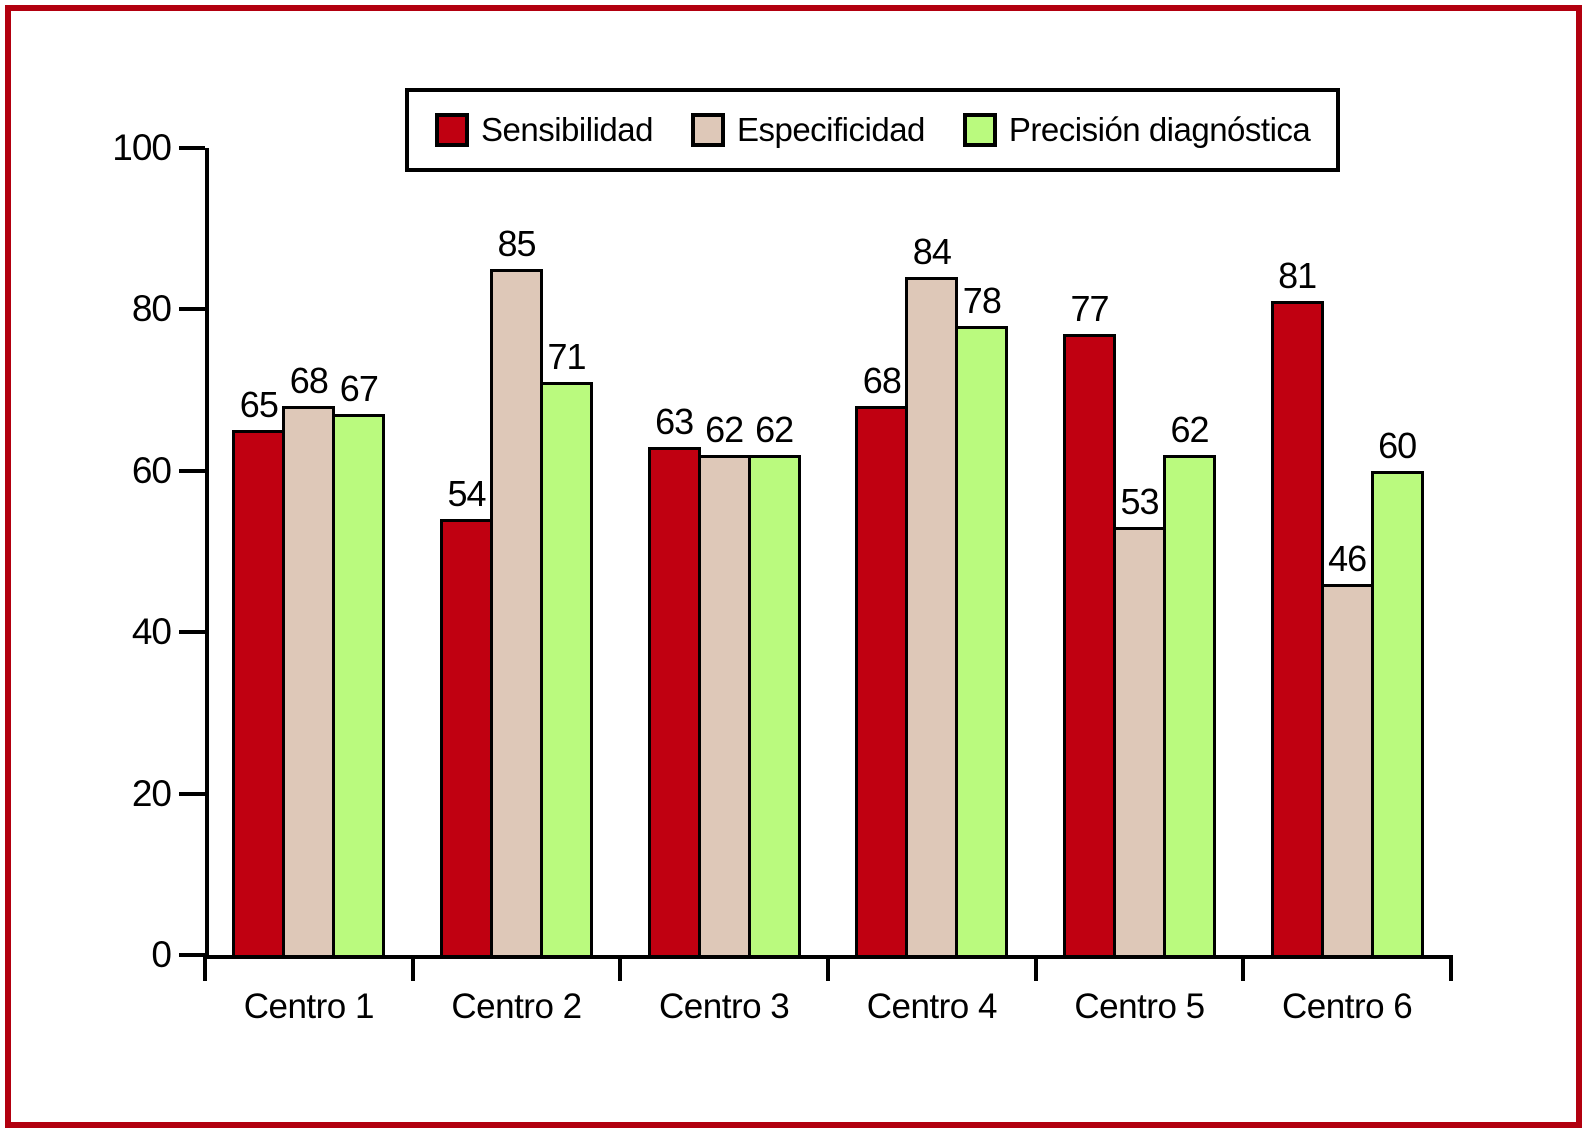 The height and width of the screenshot is (1133, 1587). Describe the element at coordinates (1397, 445) in the screenshot. I see `bar-value-label: 60` at that location.